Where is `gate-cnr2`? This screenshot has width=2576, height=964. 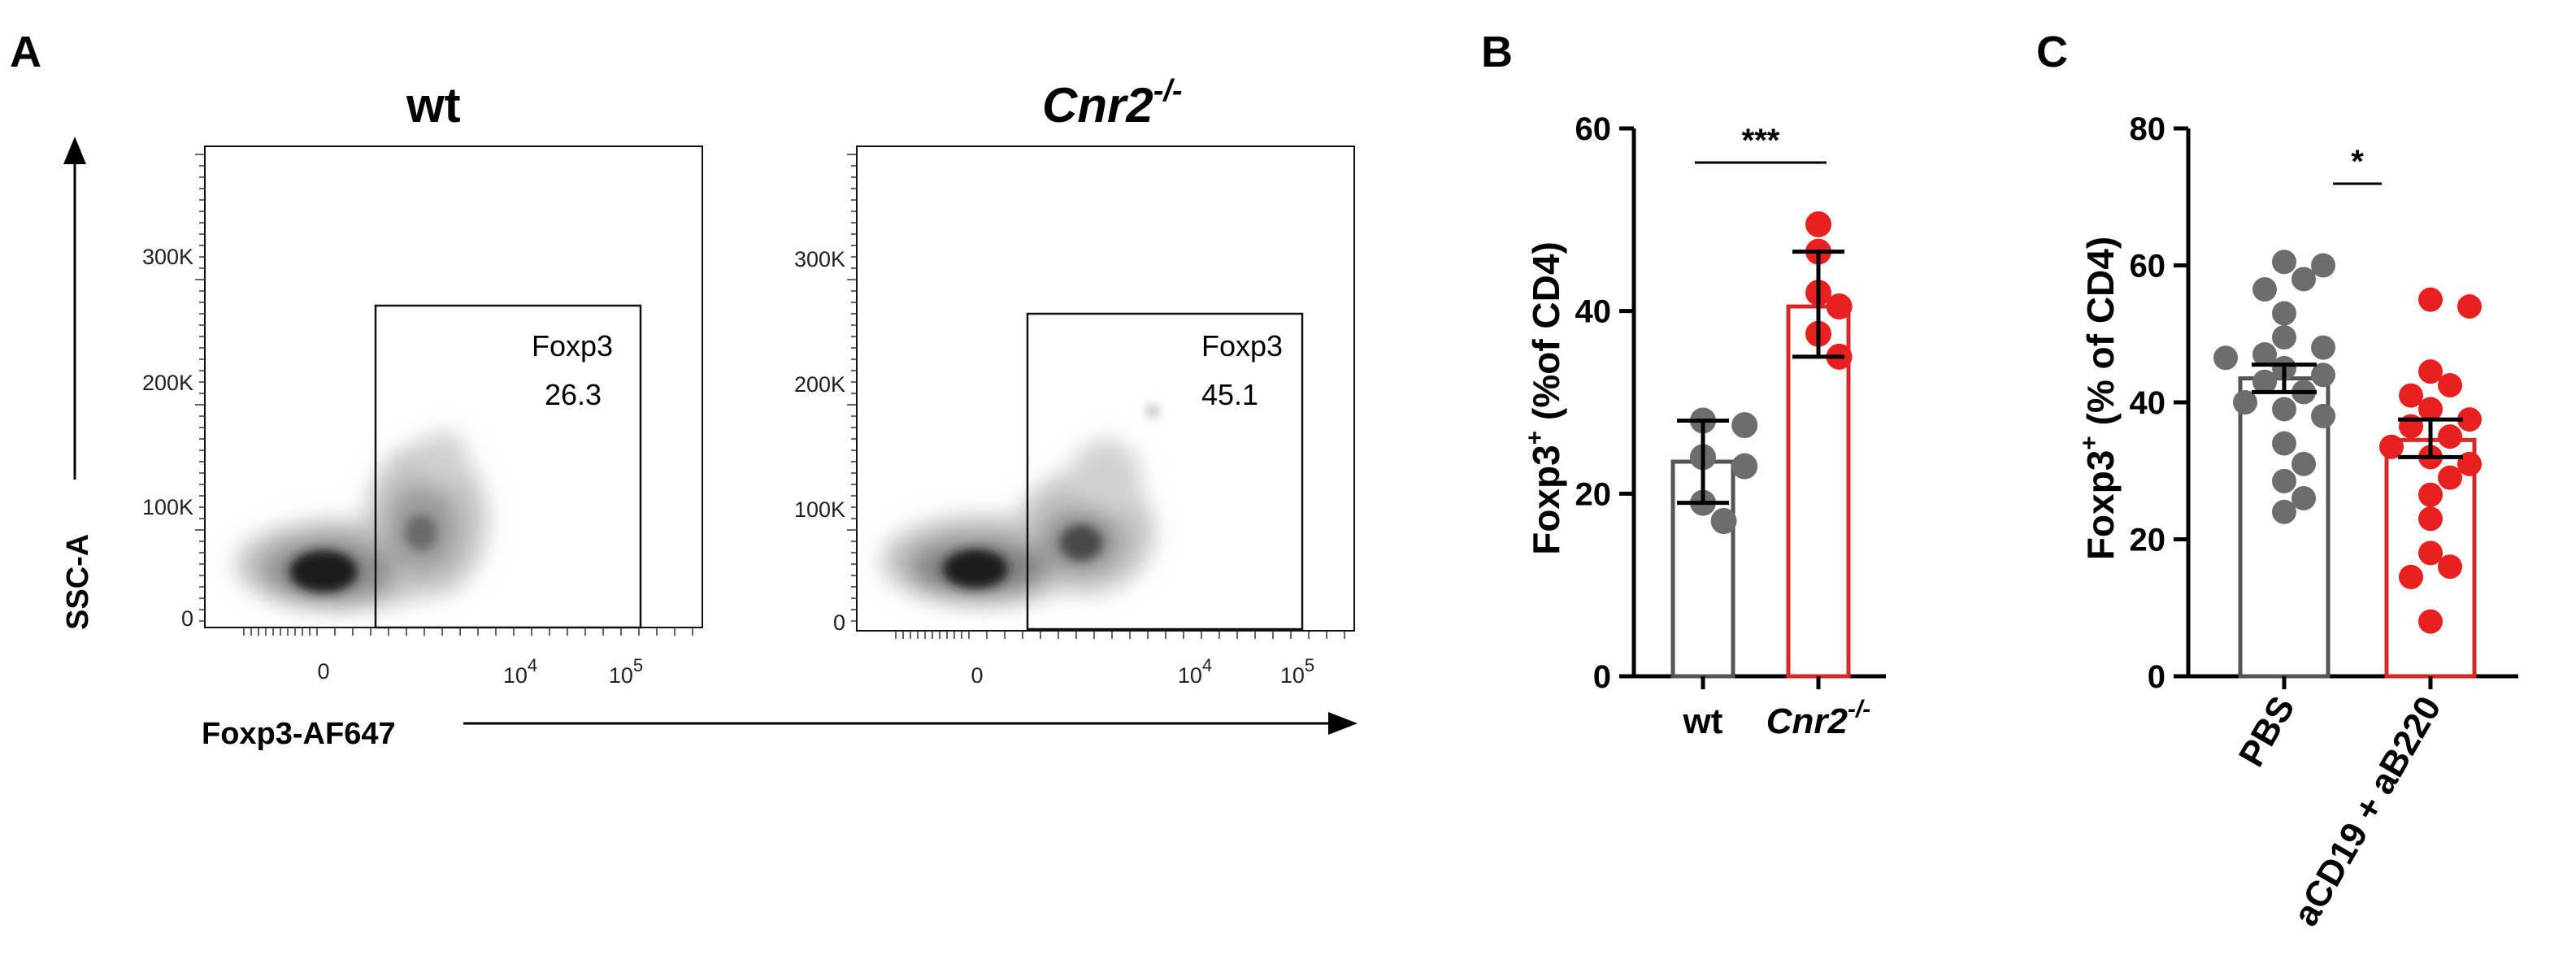 gate-cnr2 is located at coordinates (1165, 471).